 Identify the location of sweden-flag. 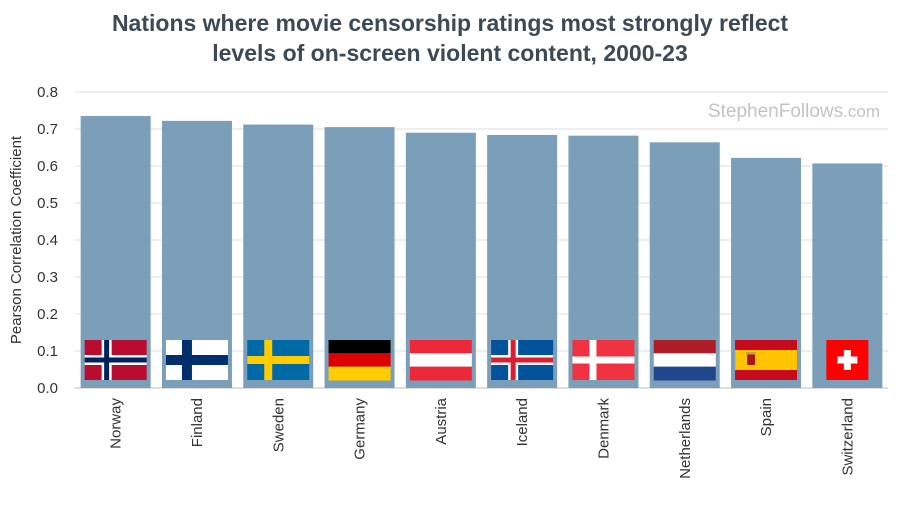
(278, 360).